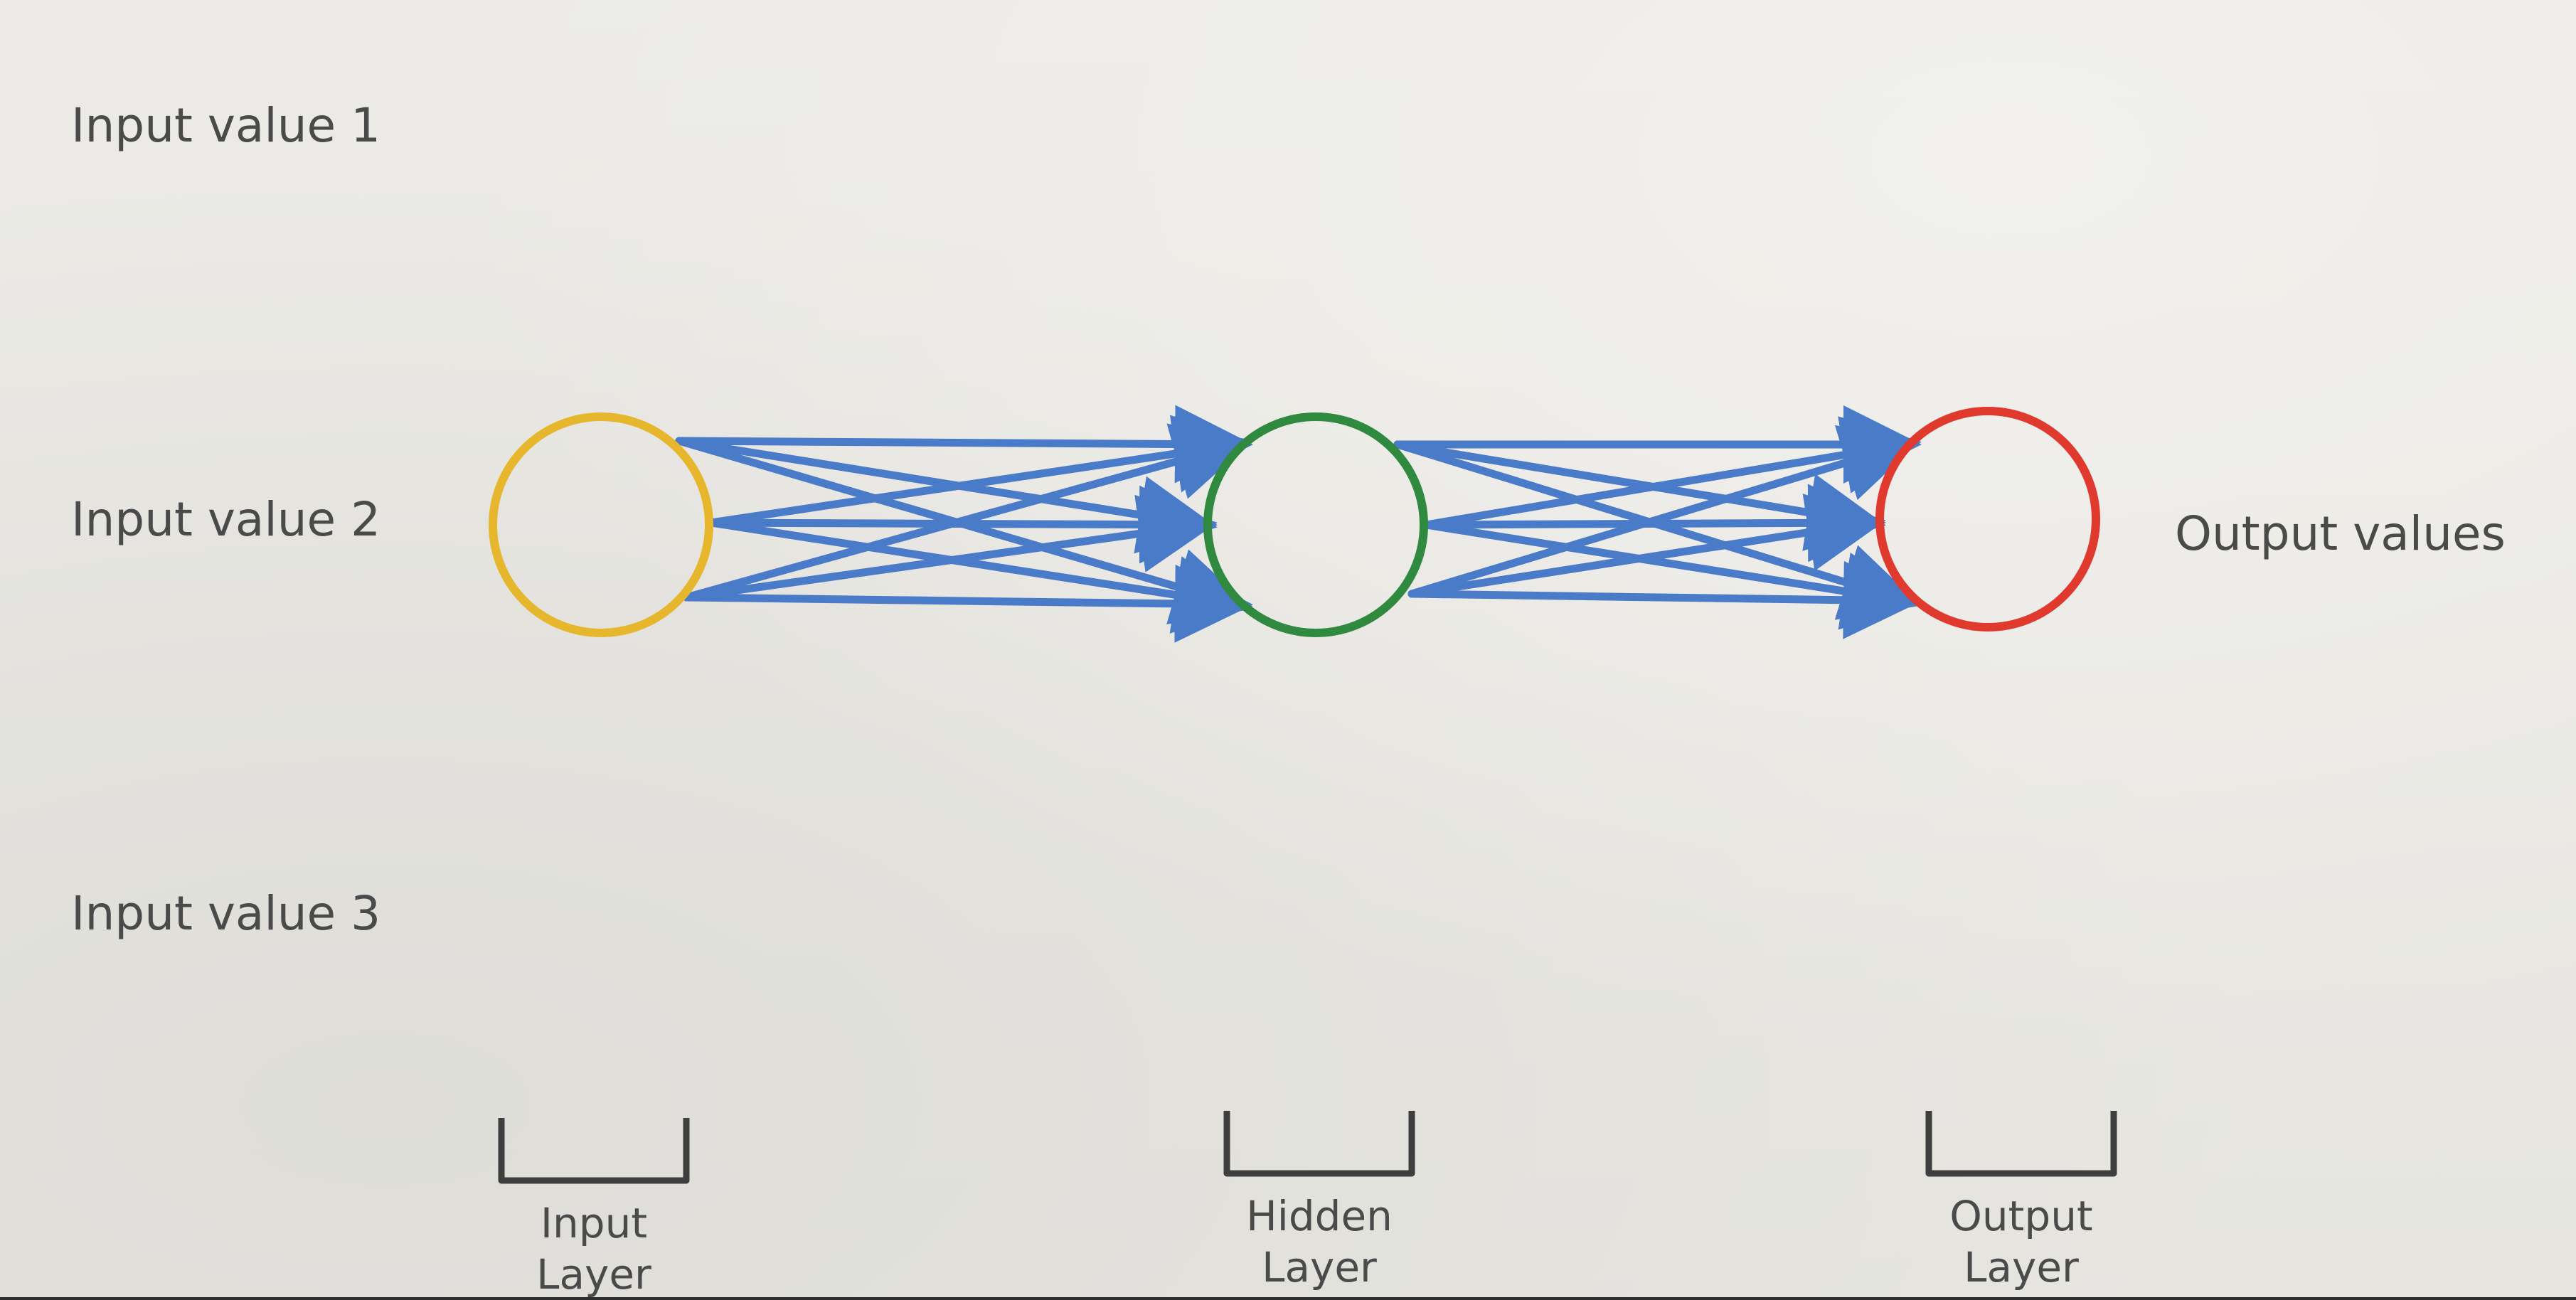 The width and height of the screenshot is (2576, 1300). Describe the element at coordinates (1319, 1241) in the screenshot. I see `hidden-layer-caption: Hidden Layer` at that location.